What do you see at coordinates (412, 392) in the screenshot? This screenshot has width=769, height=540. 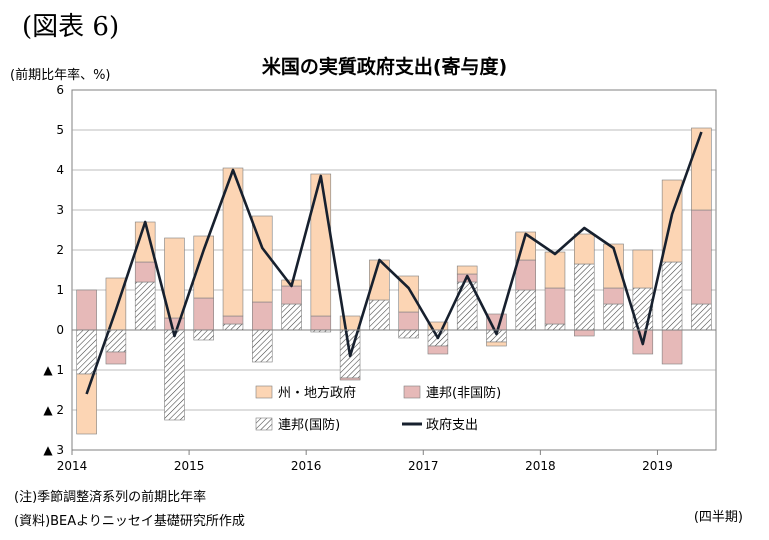 I see `legend-federal-nondefense-swatch` at bounding box center [412, 392].